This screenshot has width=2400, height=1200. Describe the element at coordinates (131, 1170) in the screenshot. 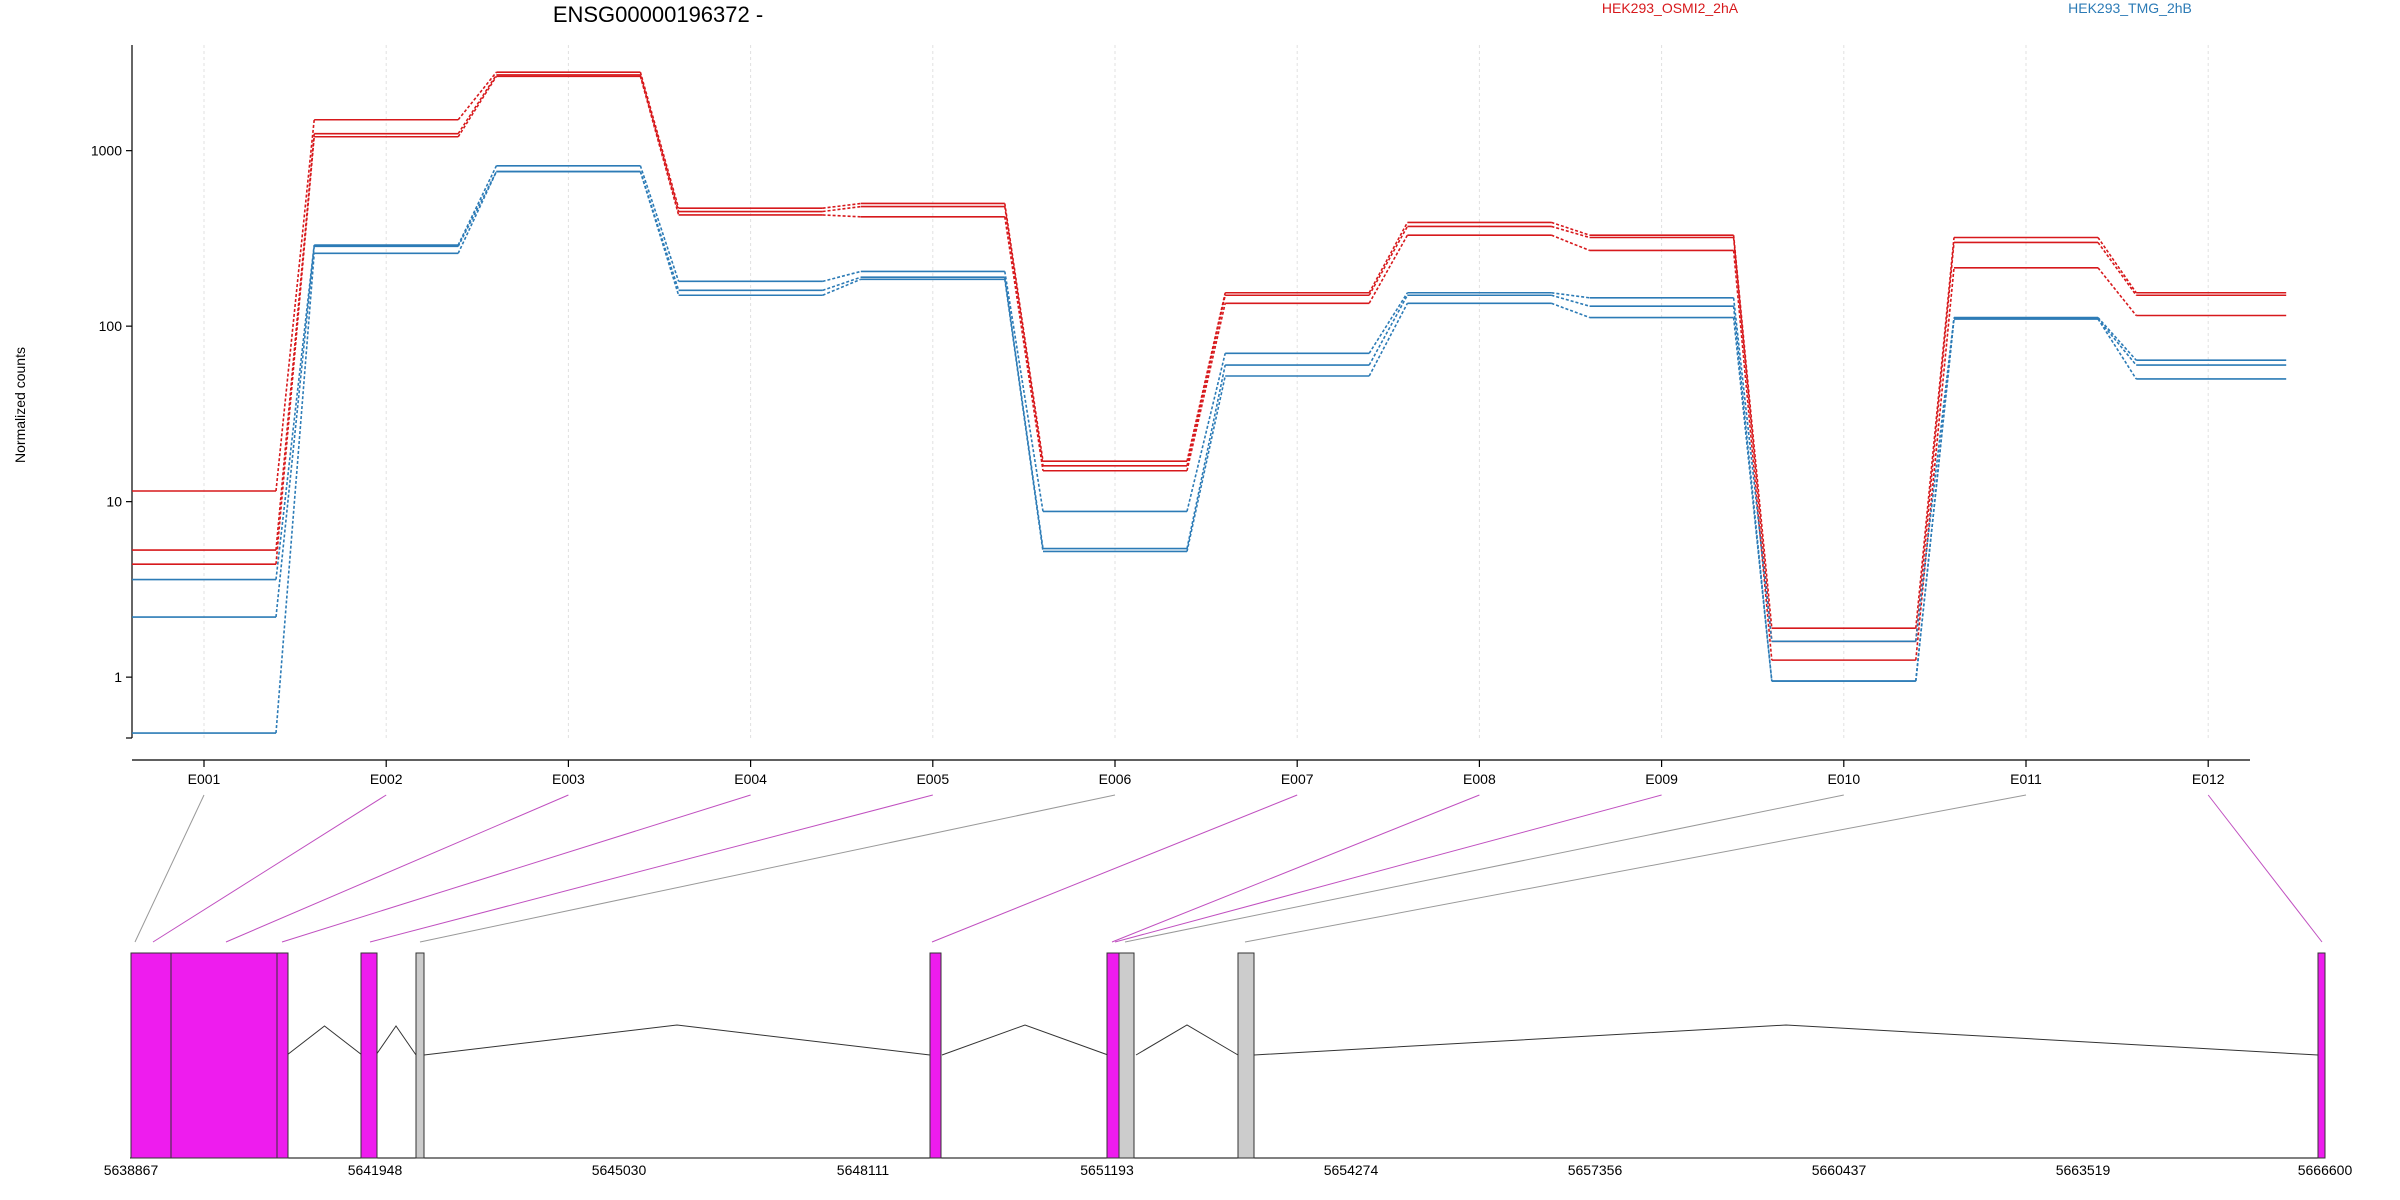

I see `gene-coordinate-label: 5638867` at that location.